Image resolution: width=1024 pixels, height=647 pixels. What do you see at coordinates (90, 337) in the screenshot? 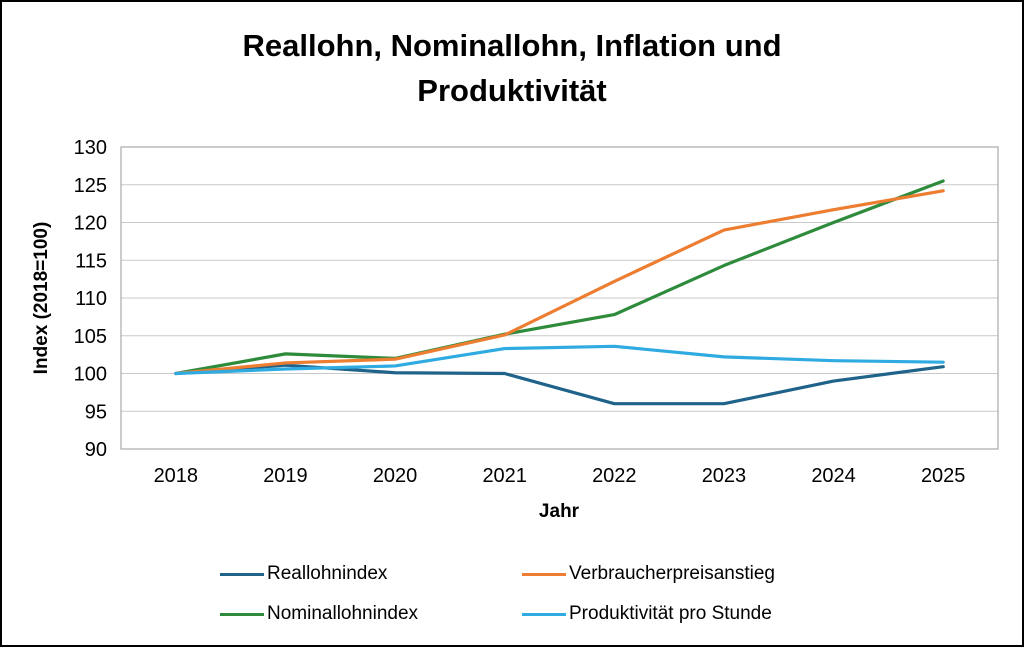
I see `y-tick-label: 105` at bounding box center [90, 337].